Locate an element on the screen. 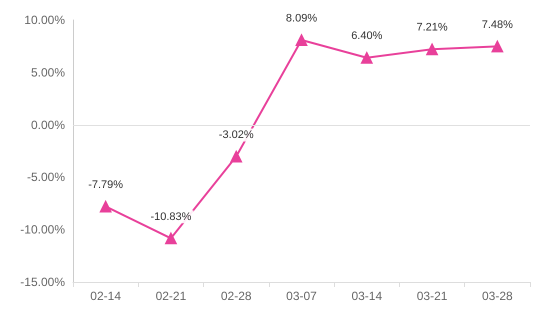 The image size is (556, 330). data-label: 7.48% is located at coordinates (498, 24).